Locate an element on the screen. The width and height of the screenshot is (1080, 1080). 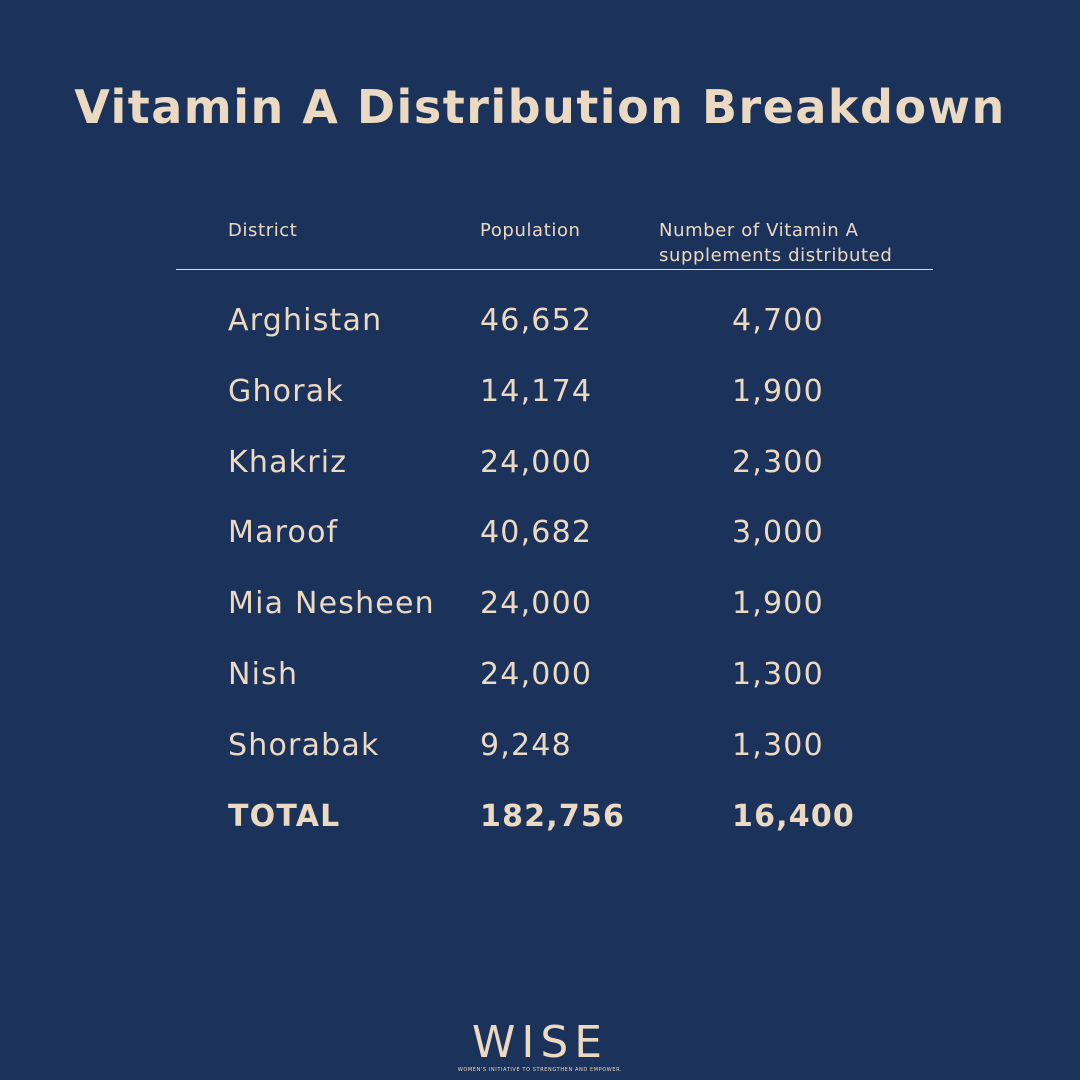
table-row: Maroof 40,682 3,000 is located at coordinates (554, 546).